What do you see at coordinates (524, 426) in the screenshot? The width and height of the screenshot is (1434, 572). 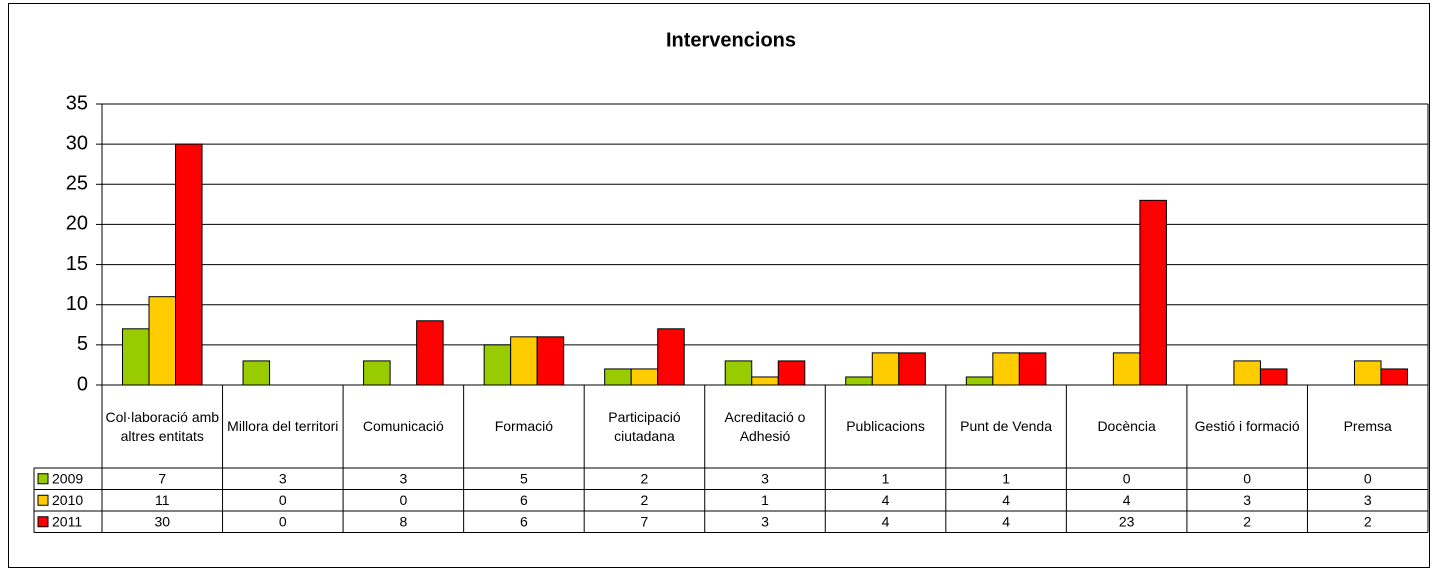 I see `x-tick-label: Formació` at bounding box center [524, 426].